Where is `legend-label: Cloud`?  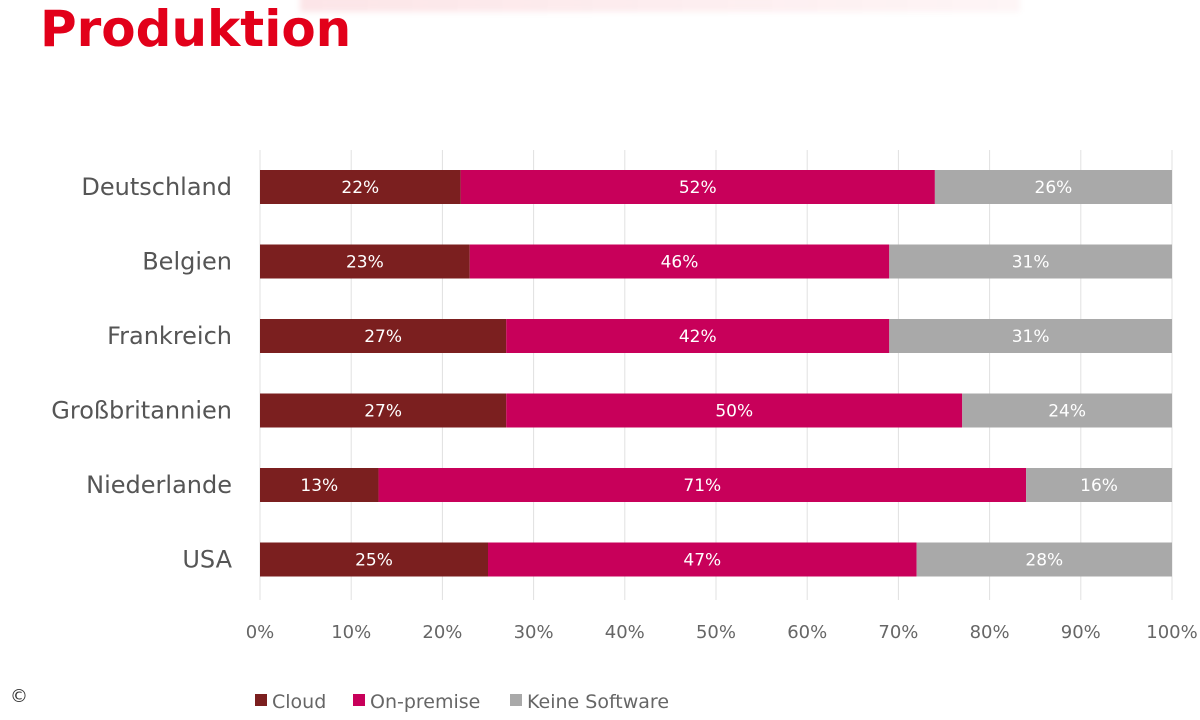
legend-label: Cloud is located at coordinates (299, 702).